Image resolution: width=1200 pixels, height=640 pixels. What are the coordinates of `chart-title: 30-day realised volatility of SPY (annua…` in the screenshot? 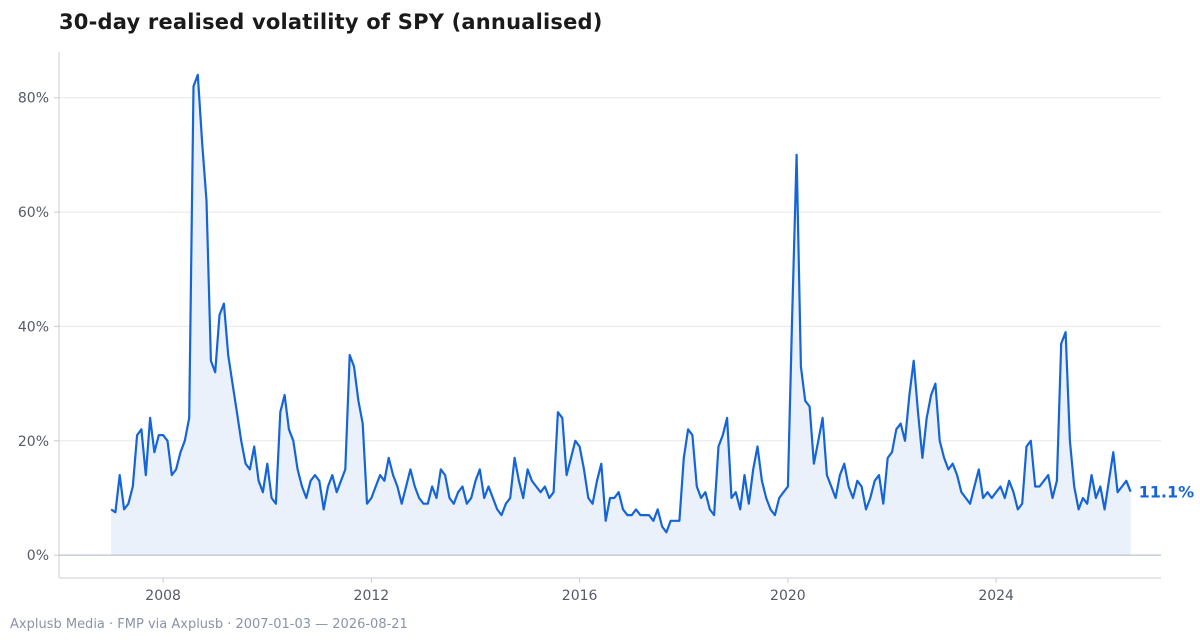 It's located at (331, 22).